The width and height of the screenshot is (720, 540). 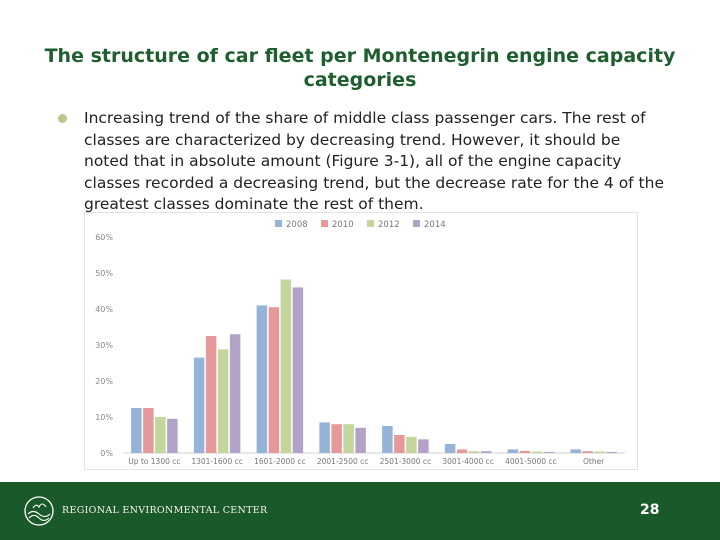 I want to click on y-tick-label: 0%, so click(x=106, y=453).